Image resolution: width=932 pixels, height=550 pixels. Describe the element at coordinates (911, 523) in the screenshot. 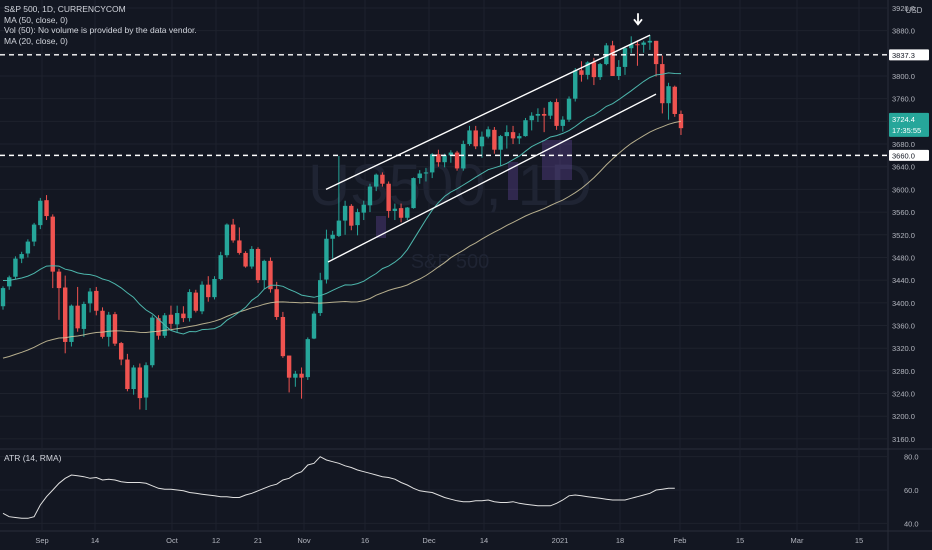

I see `atr-tick-label: 40.0` at that location.